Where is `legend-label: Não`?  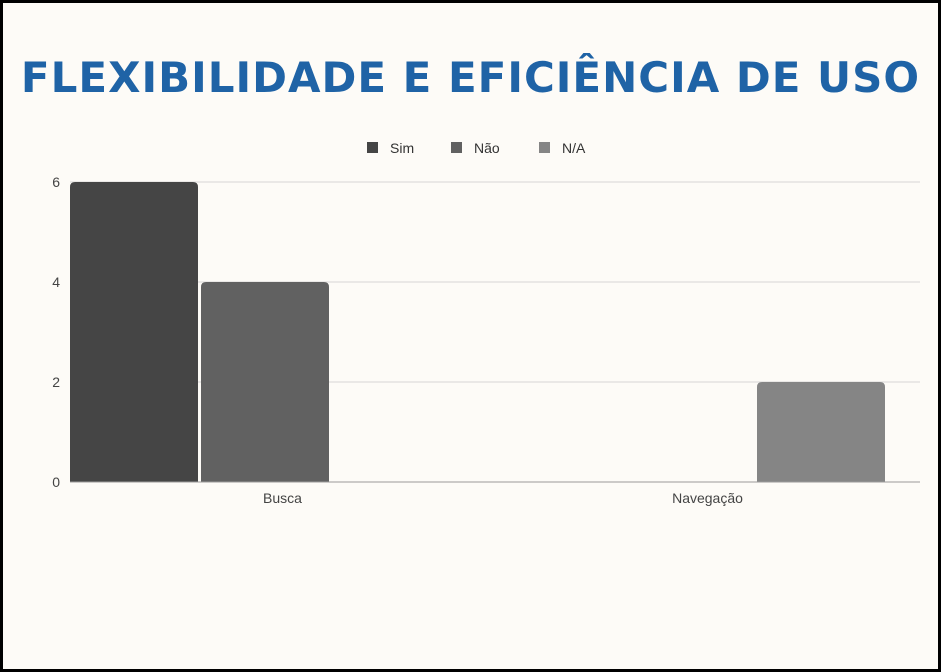 legend-label: Não is located at coordinates (487, 148).